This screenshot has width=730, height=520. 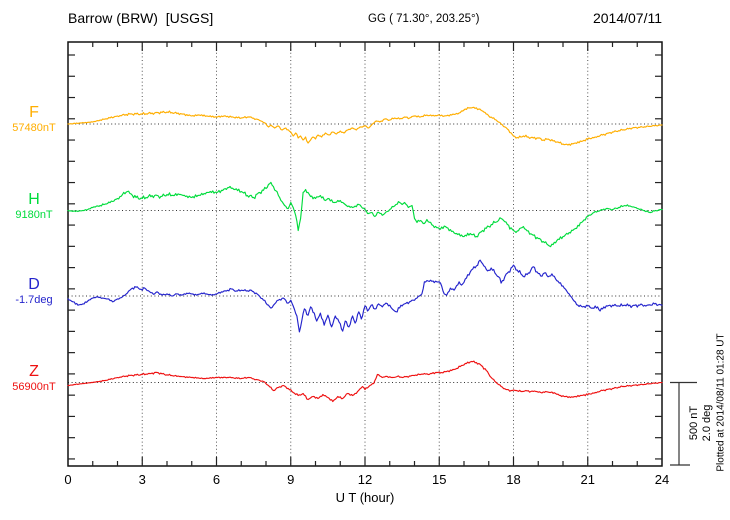 What do you see at coordinates (34, 284) in the screenshot?
I see `trace-letter-d: D` at bounding box center [34, 284].